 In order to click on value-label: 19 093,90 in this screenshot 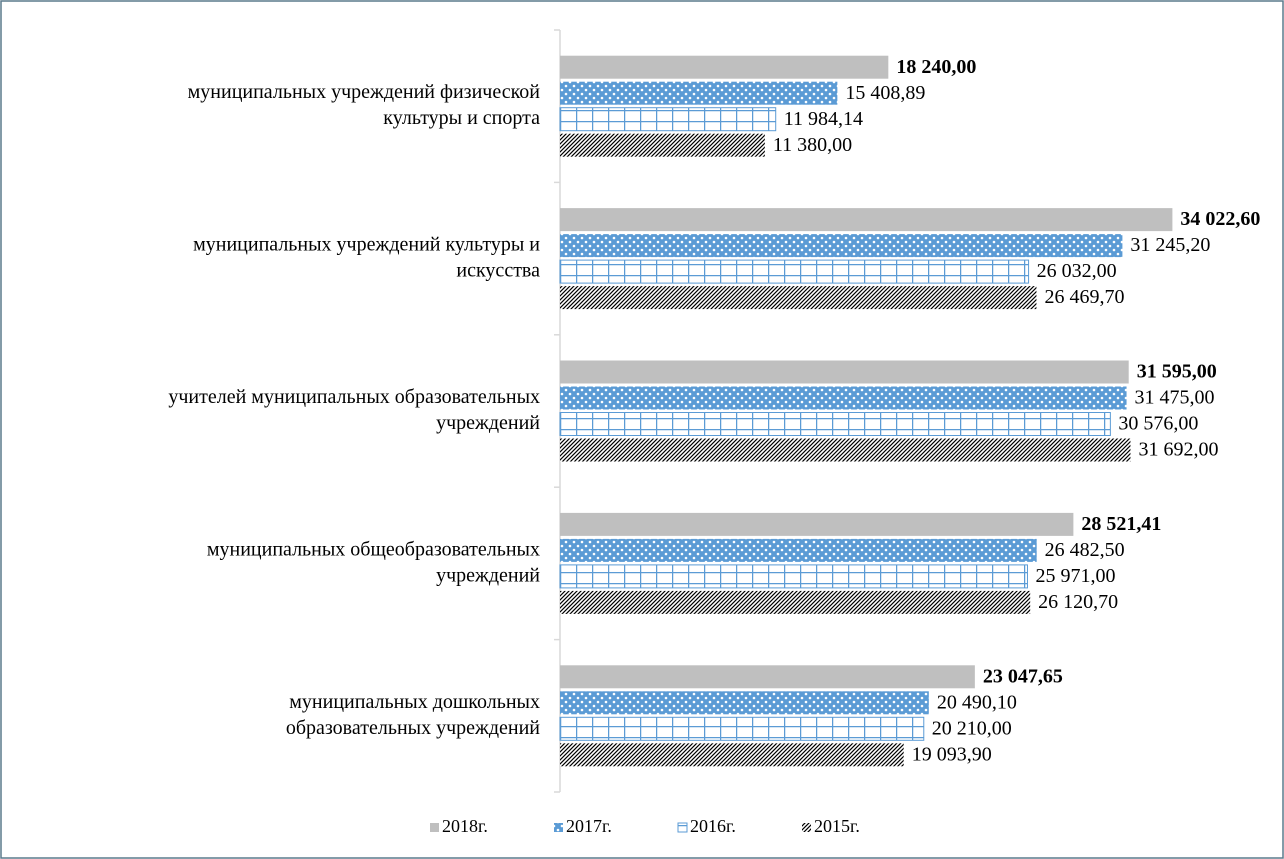, I will do `click(952, 754)`.